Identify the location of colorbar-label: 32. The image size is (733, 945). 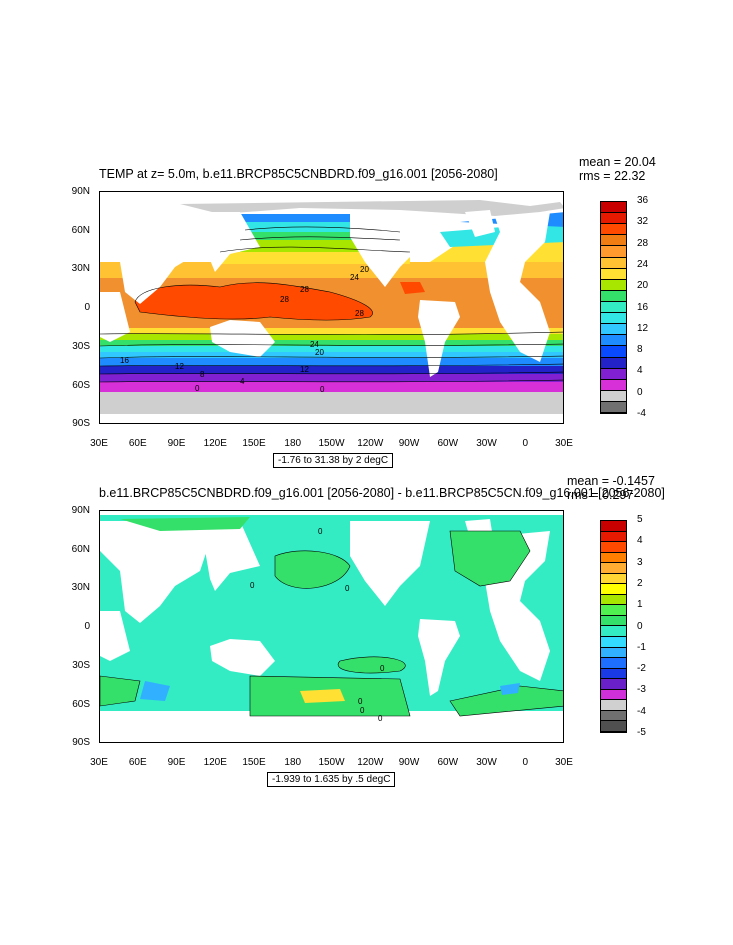
(643, 222).